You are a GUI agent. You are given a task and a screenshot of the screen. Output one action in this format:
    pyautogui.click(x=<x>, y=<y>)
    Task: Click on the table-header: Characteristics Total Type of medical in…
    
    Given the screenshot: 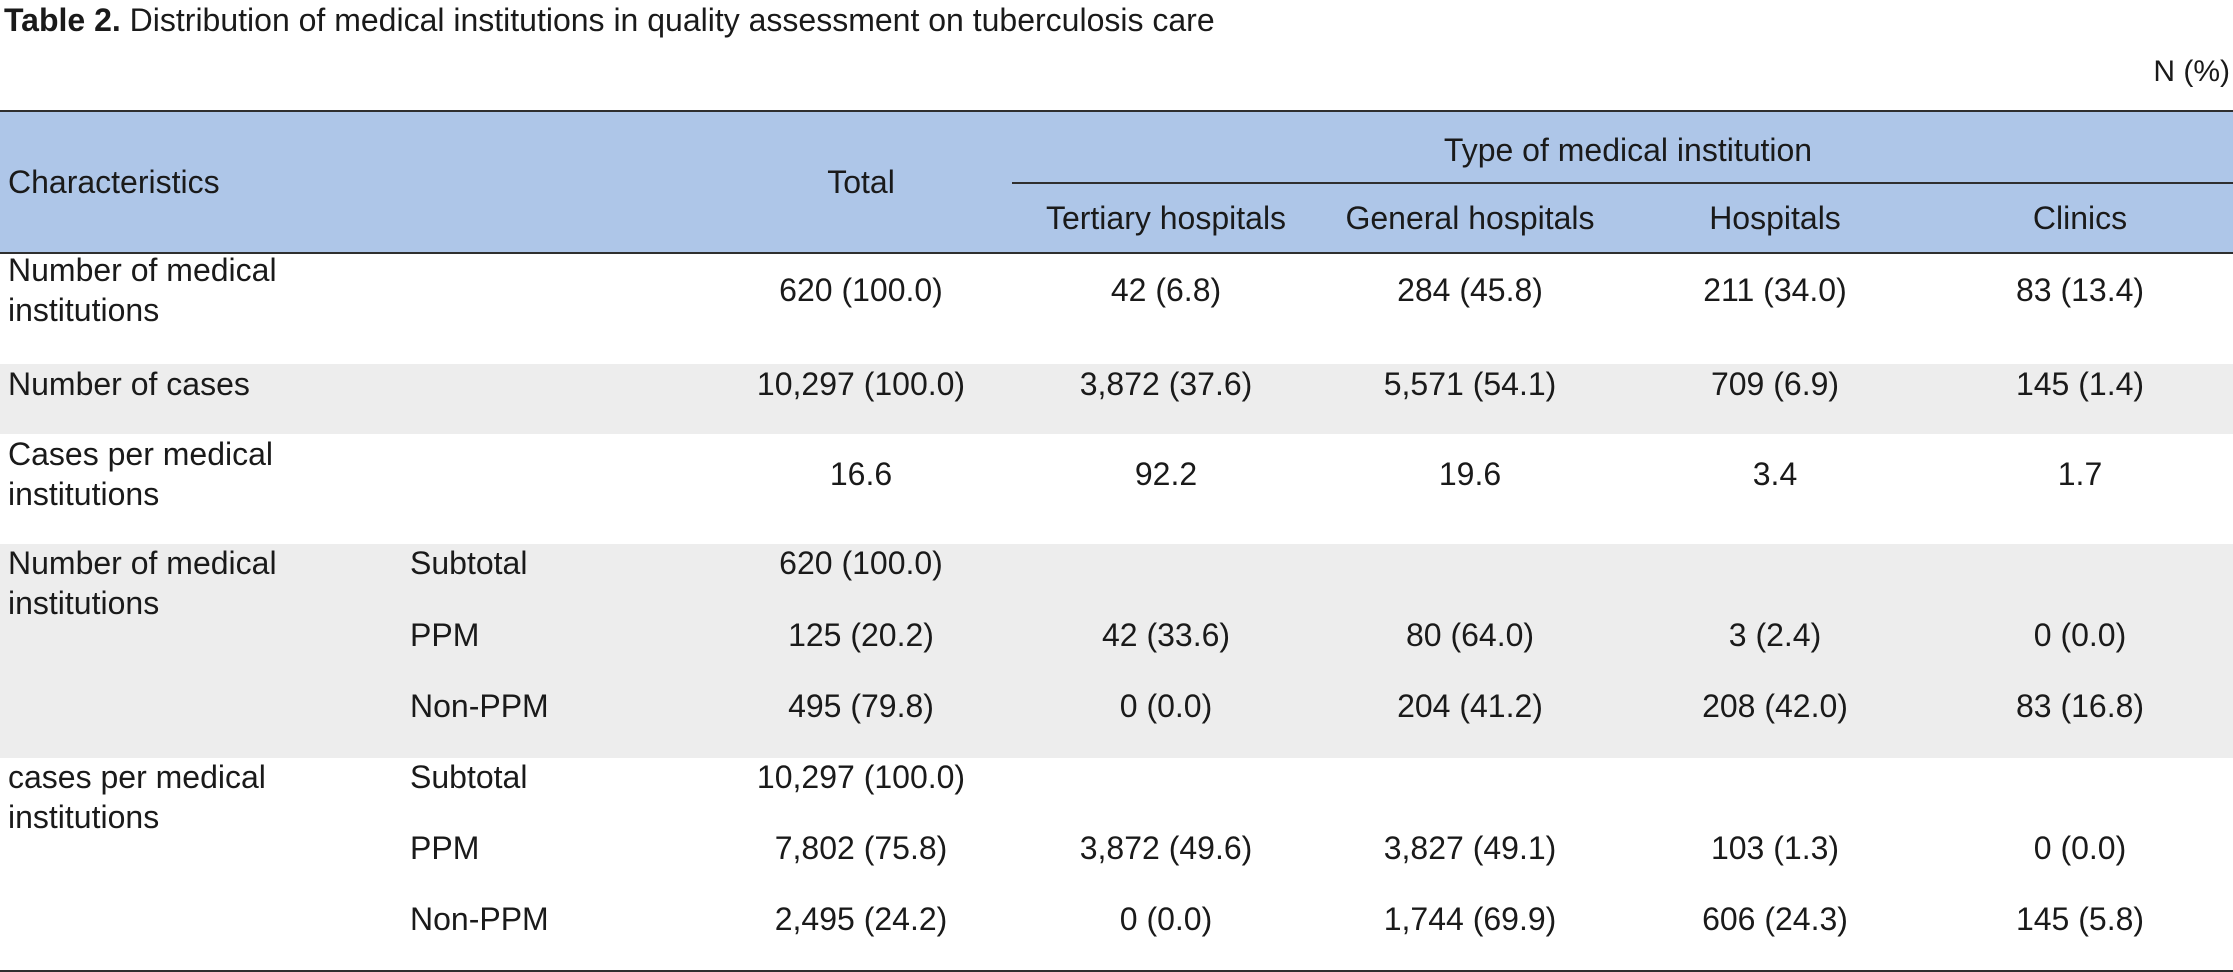 What is the action you would take?
    pyautogui.click(x=1116, y=182)
    